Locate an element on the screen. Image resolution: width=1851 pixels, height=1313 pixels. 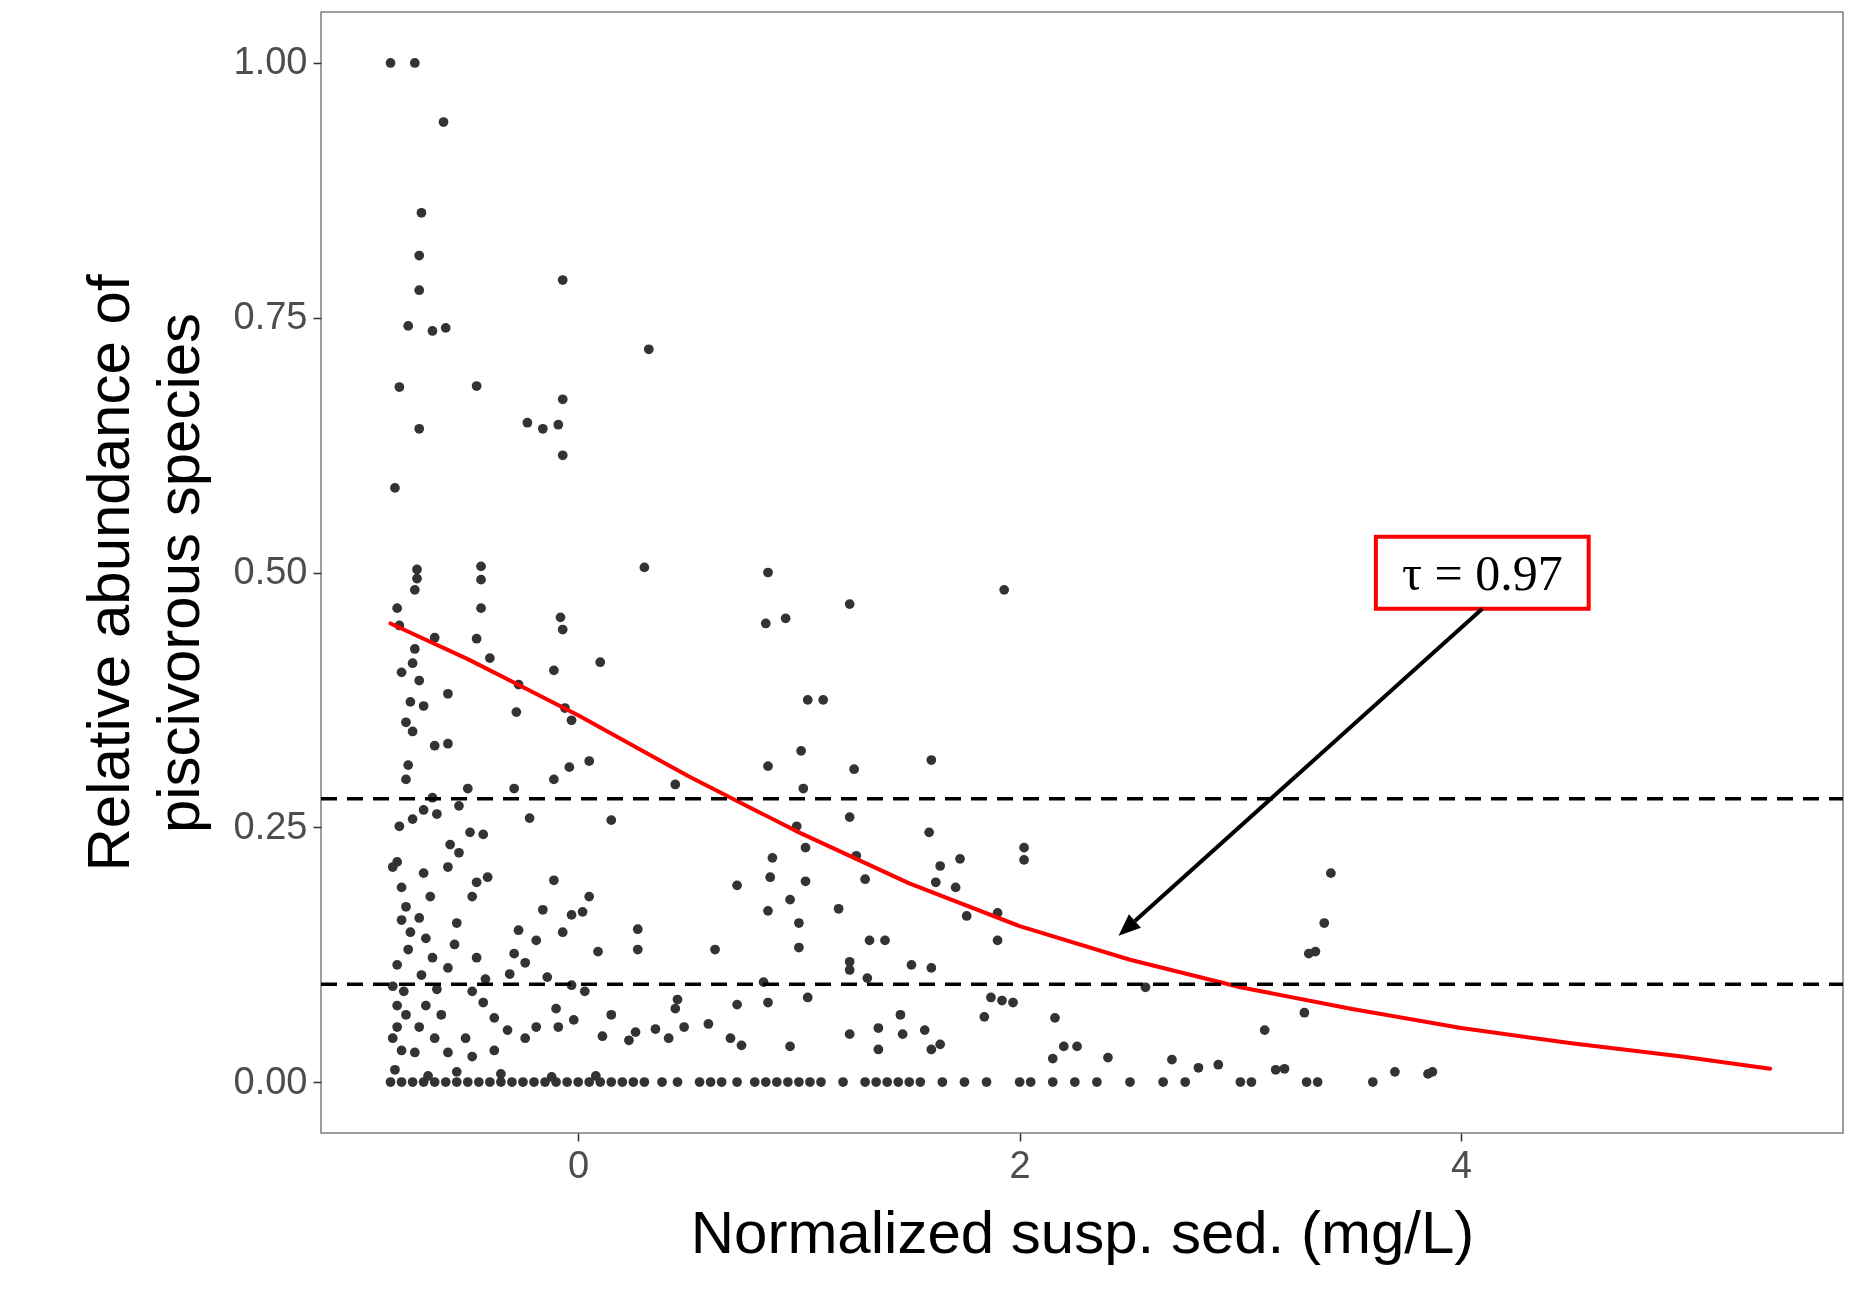
x-tick-label: 0 is located at coordinates (579, 1164).